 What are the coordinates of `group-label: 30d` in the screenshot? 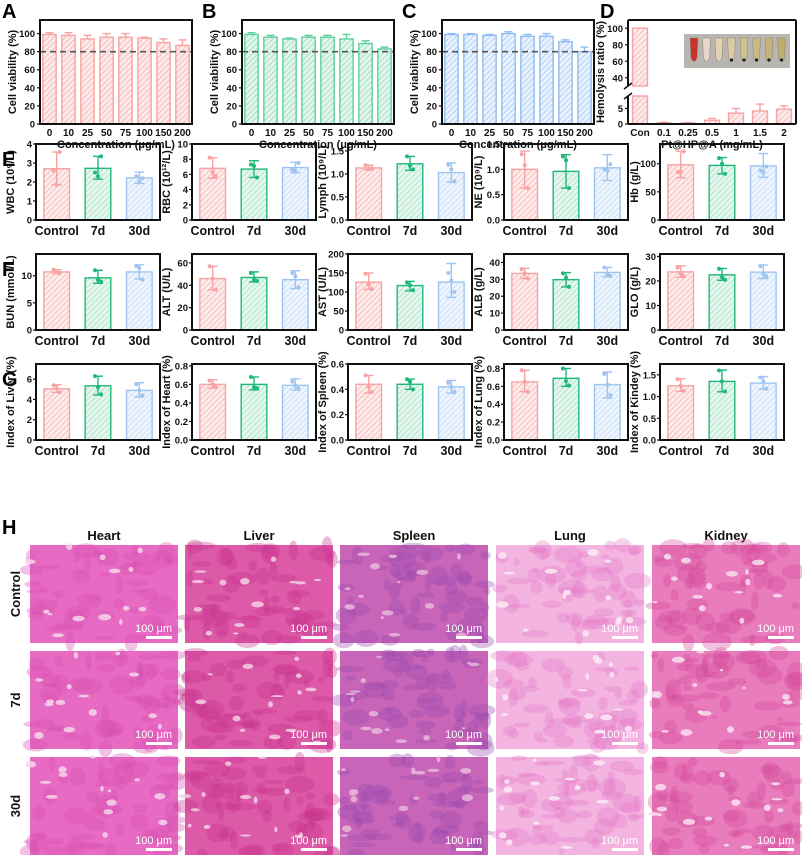 It's located at (764, 451).